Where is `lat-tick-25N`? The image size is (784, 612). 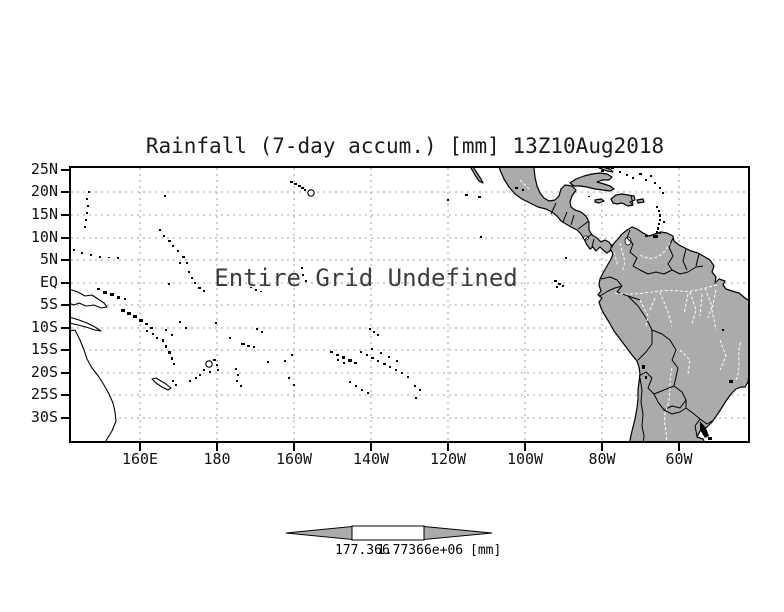
lat-tick-25N is located at coordinates (65, 170).